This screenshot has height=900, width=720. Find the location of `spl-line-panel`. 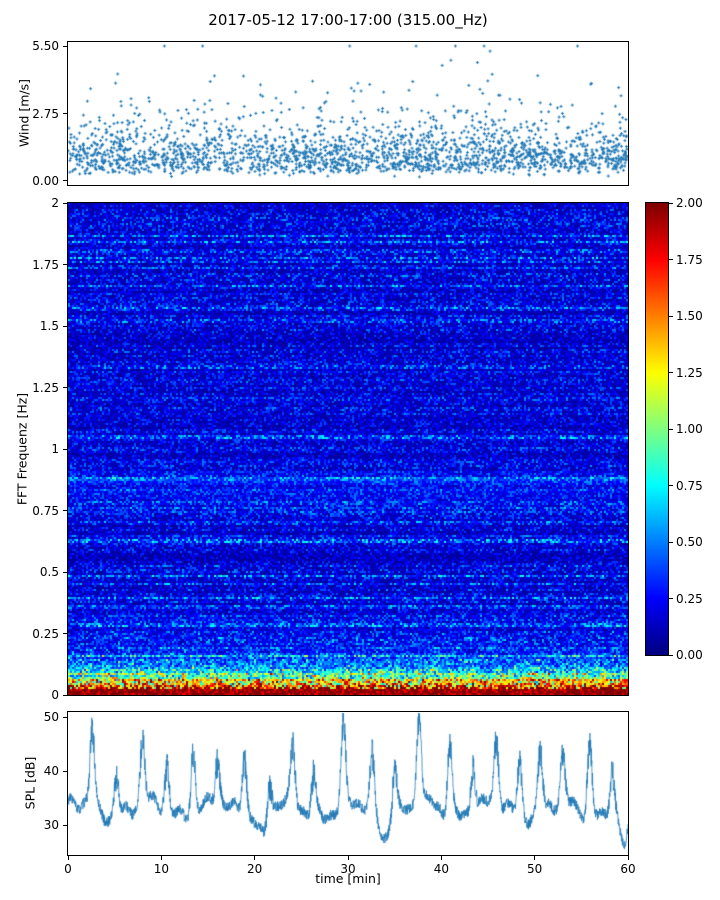

spl-line-panel is located at coordinates (348, 783).